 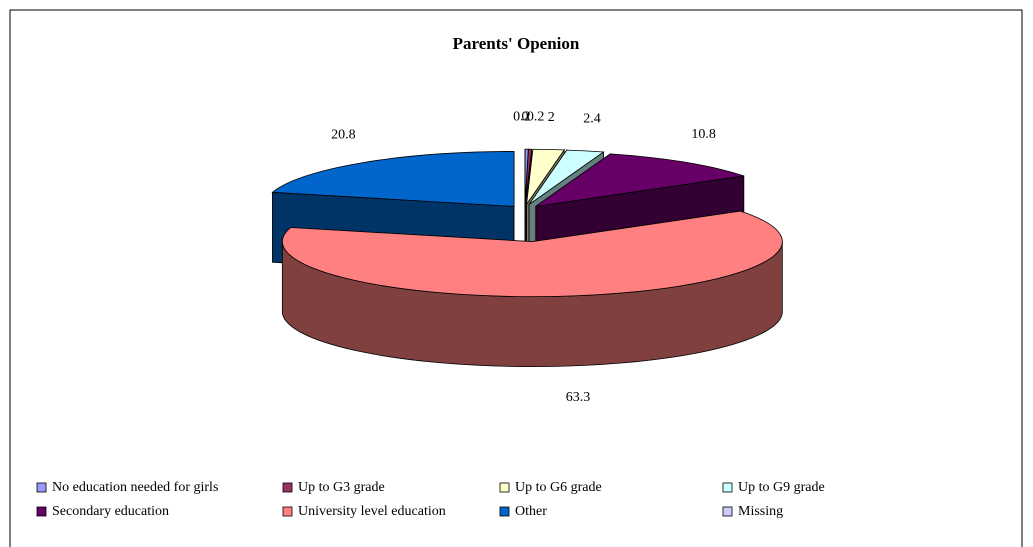 What do you see at coordinates (578, 397) in the screenshot?
I see `data-label: 63.3` at bounding box center [578, 397].